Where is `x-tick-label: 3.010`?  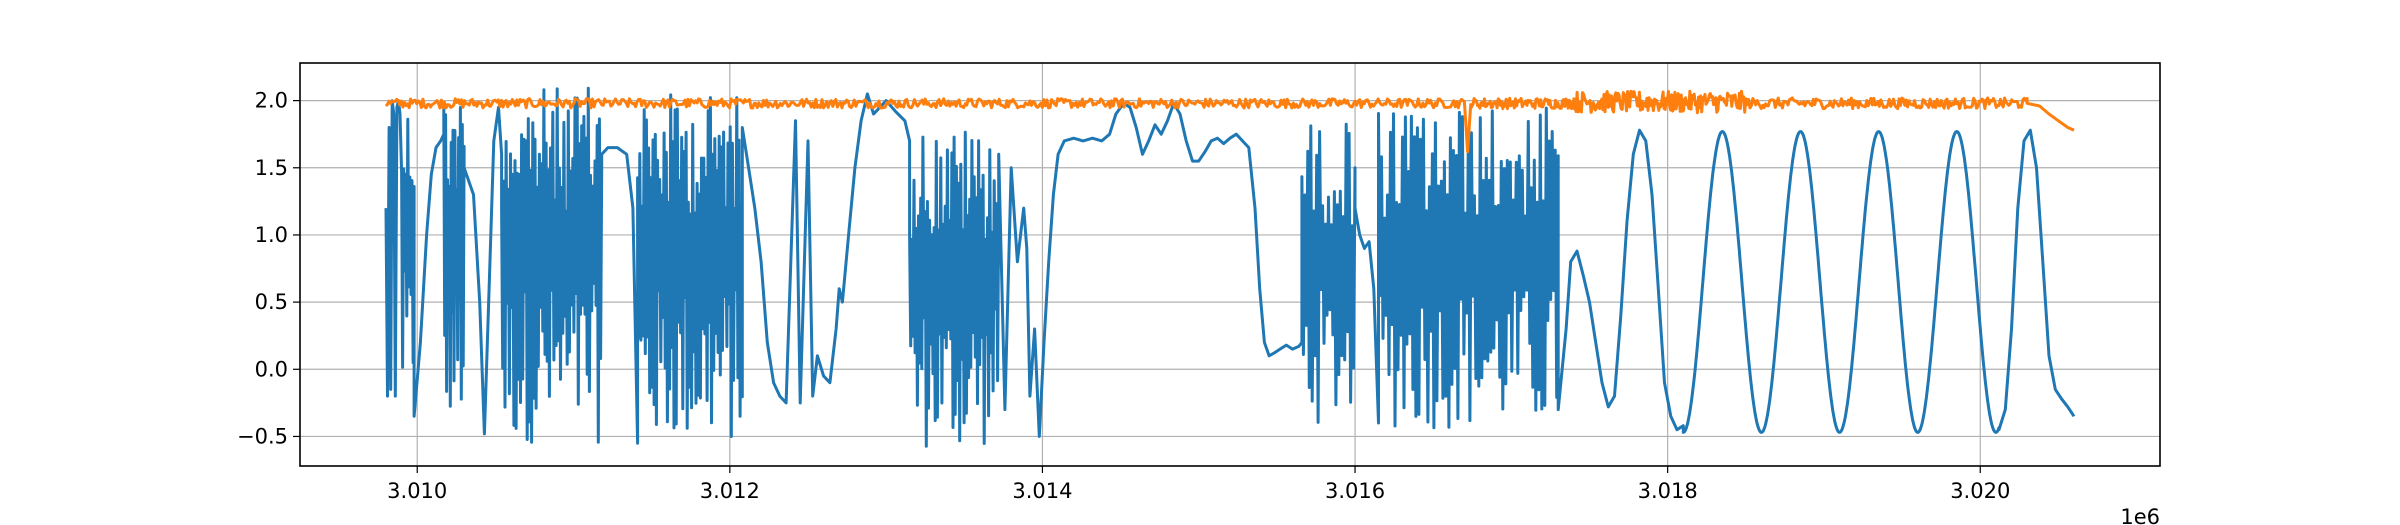
x-tick-label: 3.010 is located at coordinates (417, 491).